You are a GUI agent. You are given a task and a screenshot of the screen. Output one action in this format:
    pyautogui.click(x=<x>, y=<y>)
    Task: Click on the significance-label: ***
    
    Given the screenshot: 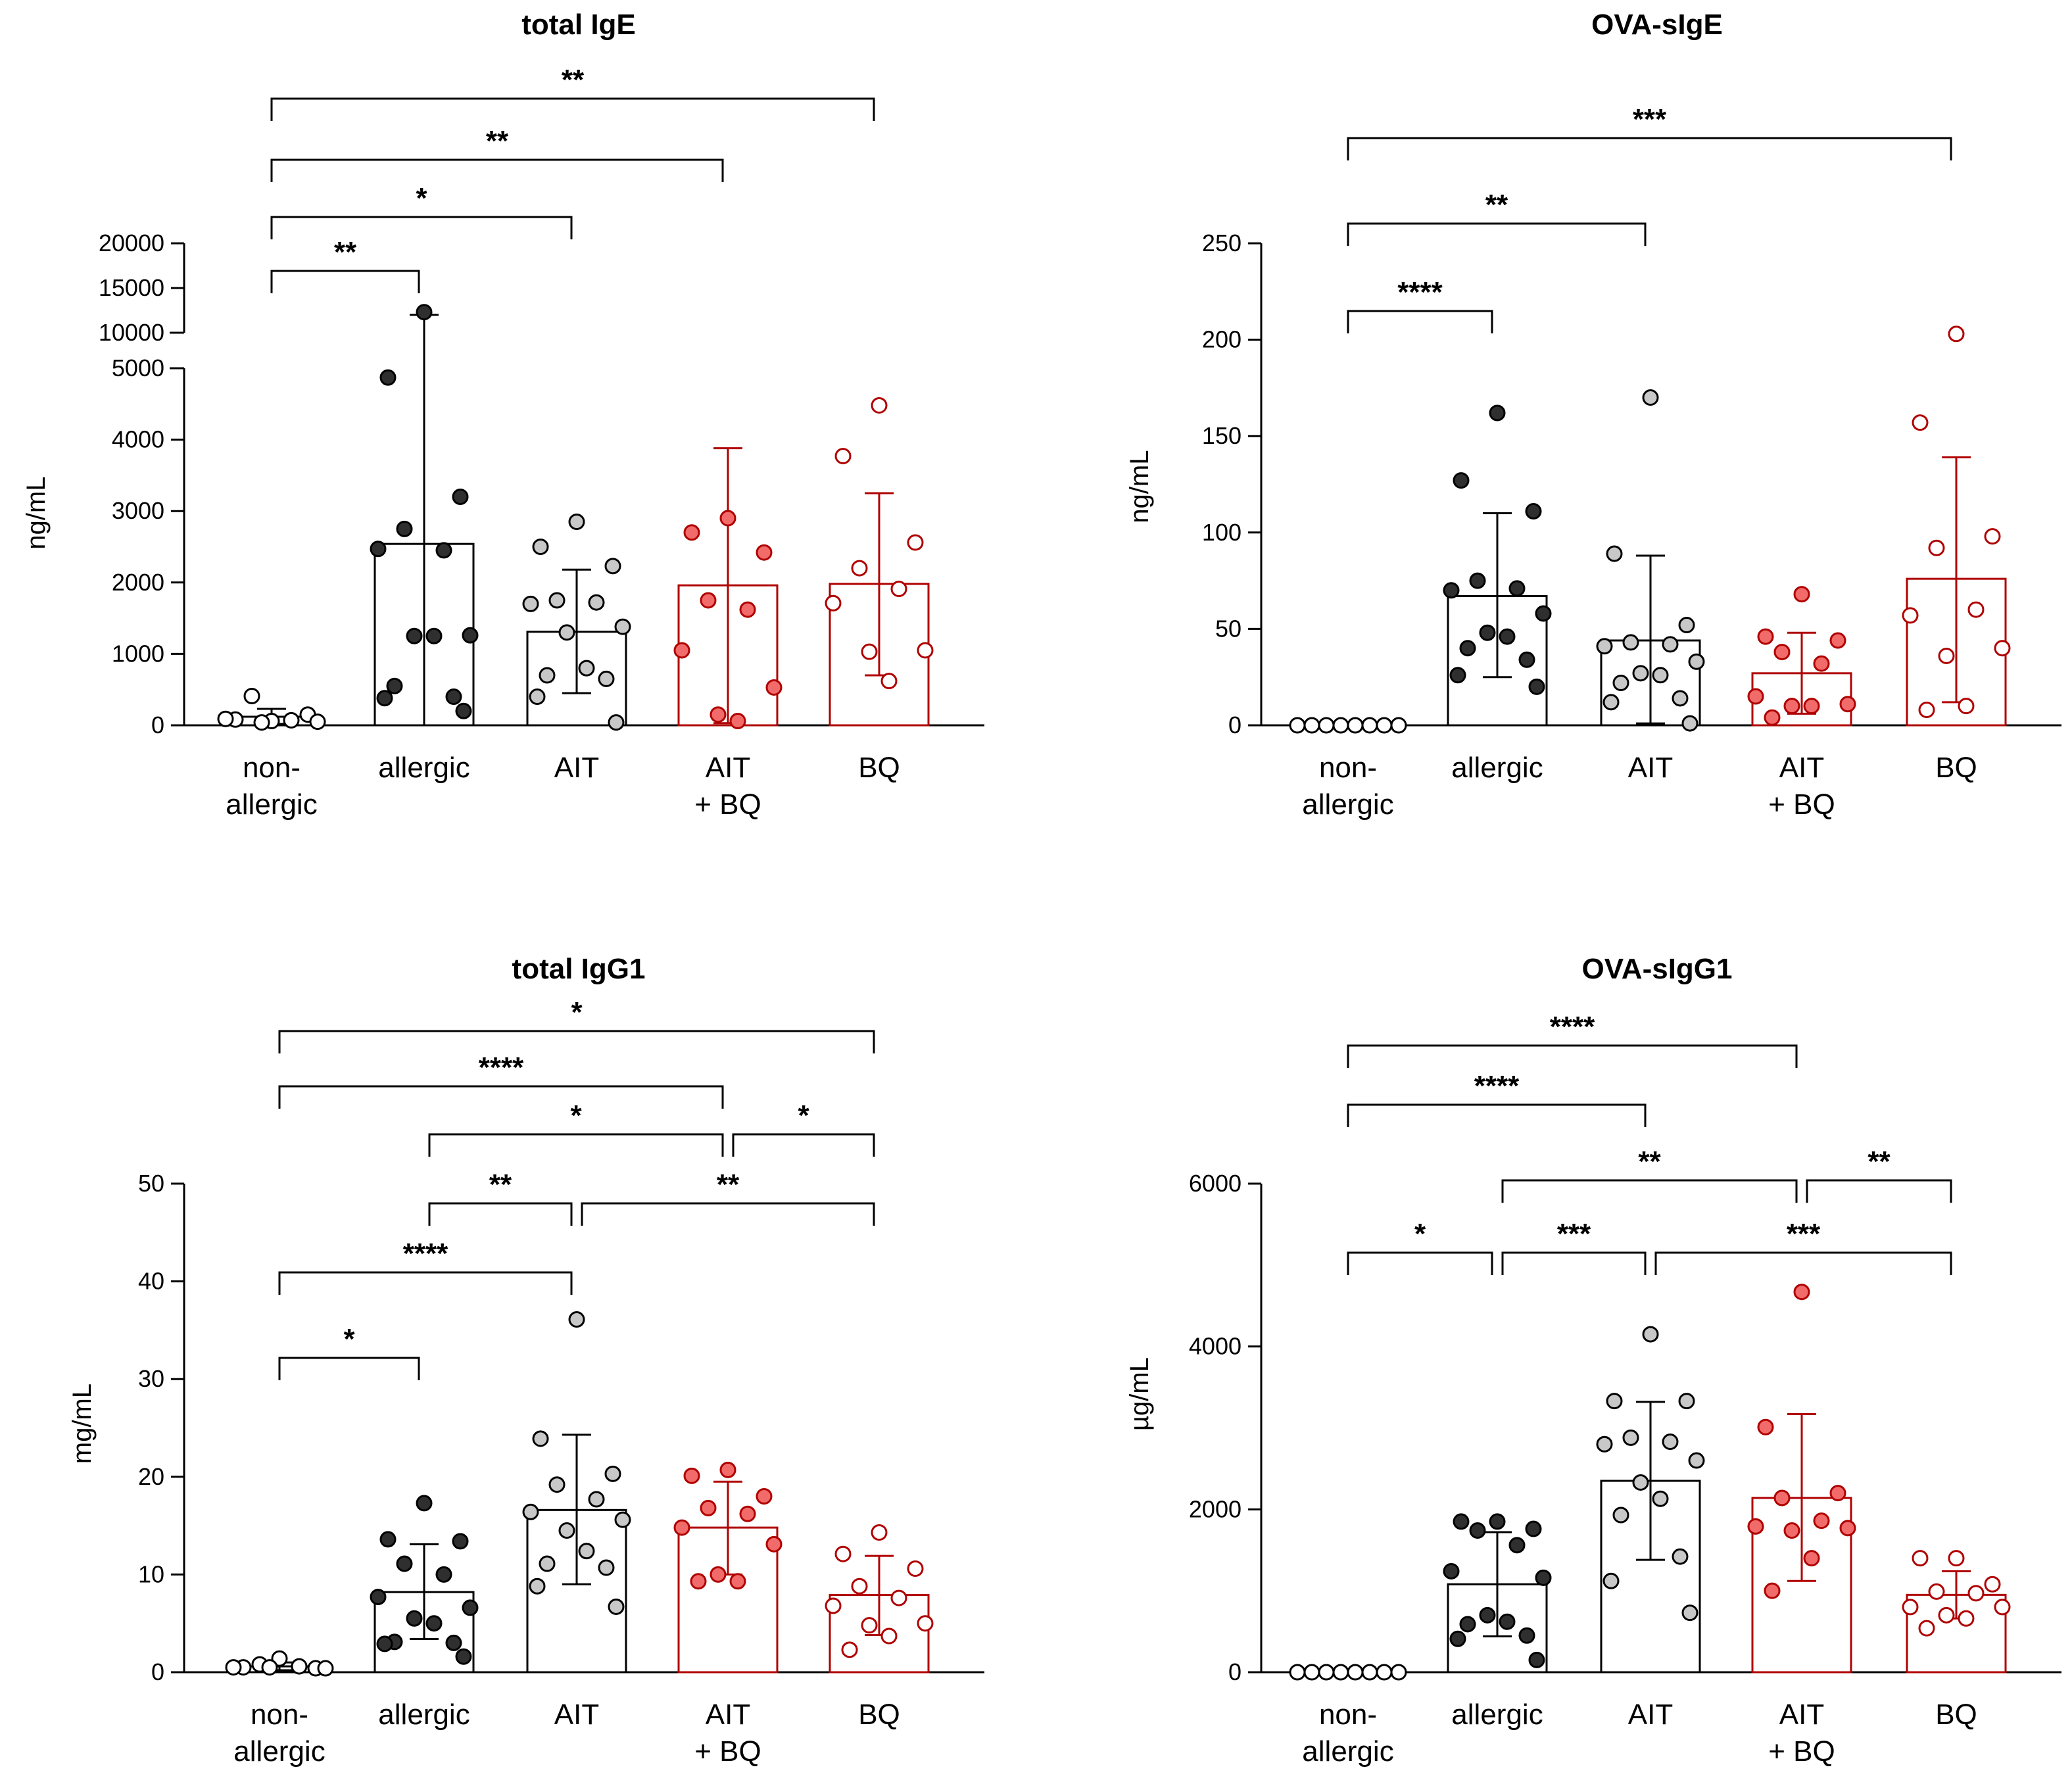 What is the action you would take?
    pyautogui.click(x=1804, y=1234)
    